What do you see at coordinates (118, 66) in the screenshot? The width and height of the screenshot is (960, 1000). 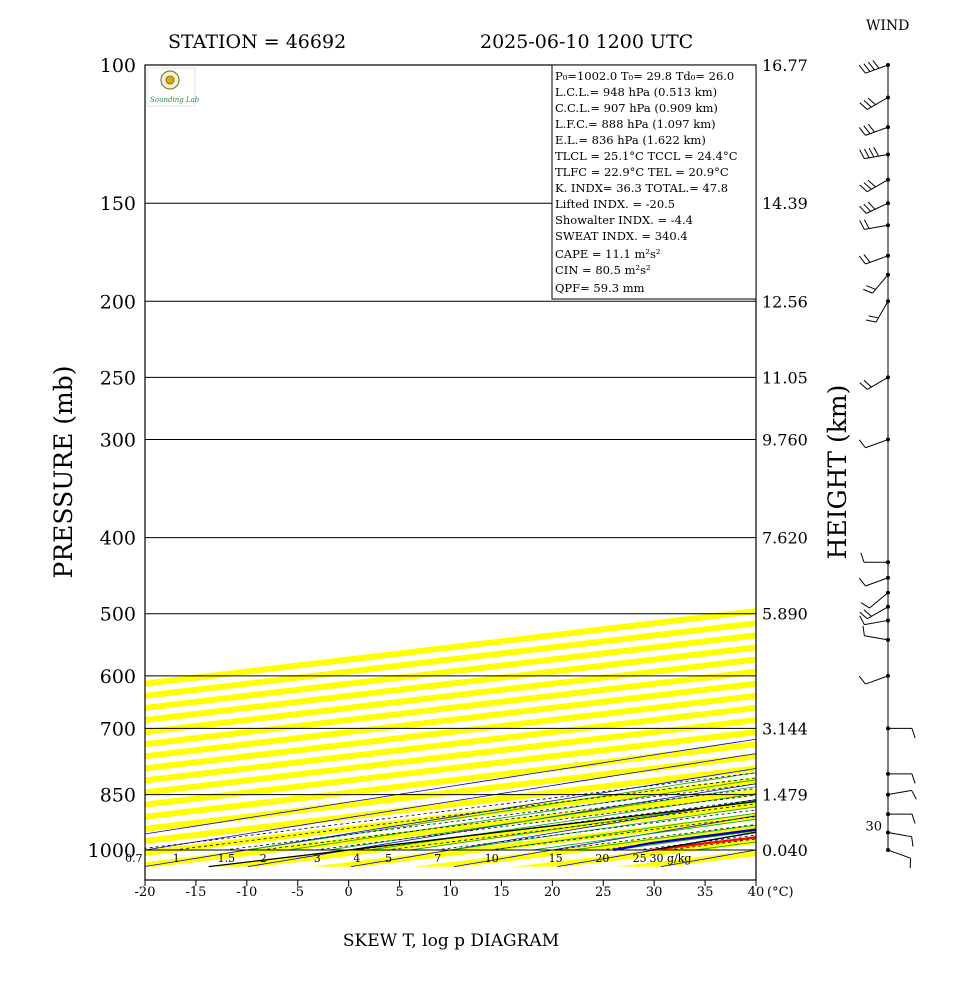 I see `pressure-tick-label: 100` at bounding box center [118, 66].